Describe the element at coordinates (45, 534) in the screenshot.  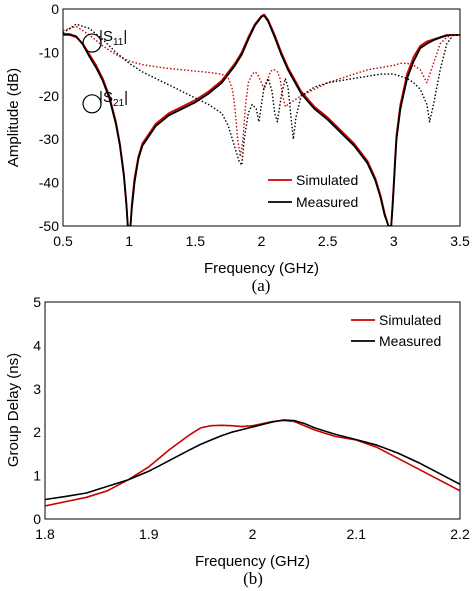
I see `x-tick-label: 1.8` at that location.